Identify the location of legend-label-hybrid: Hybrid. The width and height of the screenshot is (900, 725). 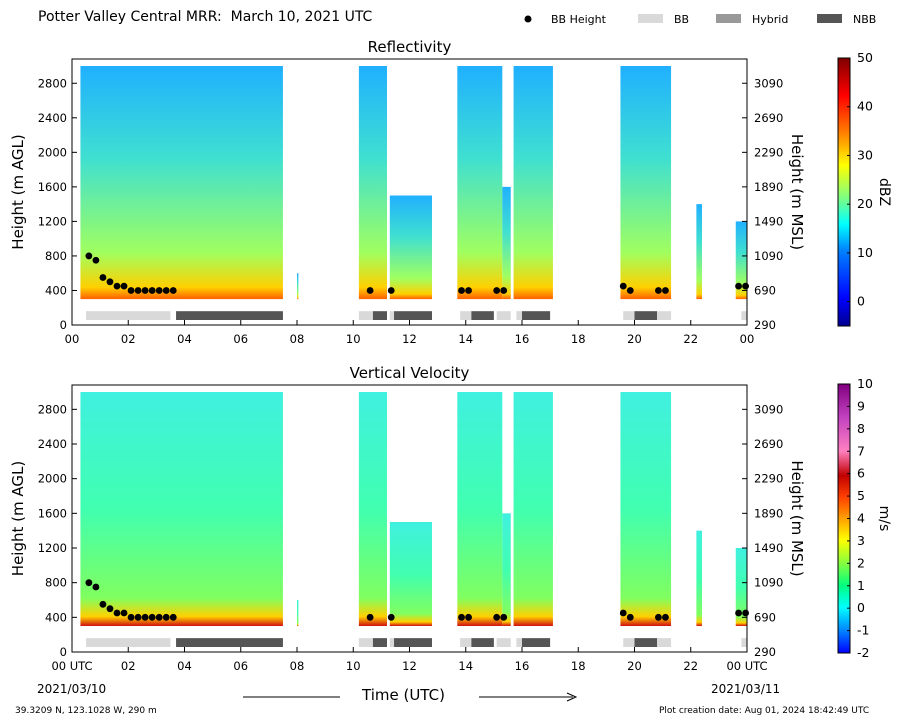
(770, 19).